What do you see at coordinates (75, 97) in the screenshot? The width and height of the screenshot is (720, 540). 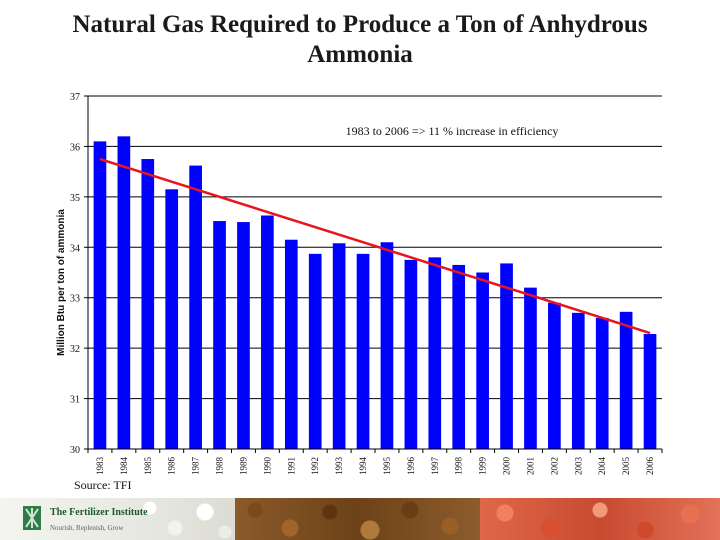 I see `y-tick-label: 37` at bounding box center [75, 97].